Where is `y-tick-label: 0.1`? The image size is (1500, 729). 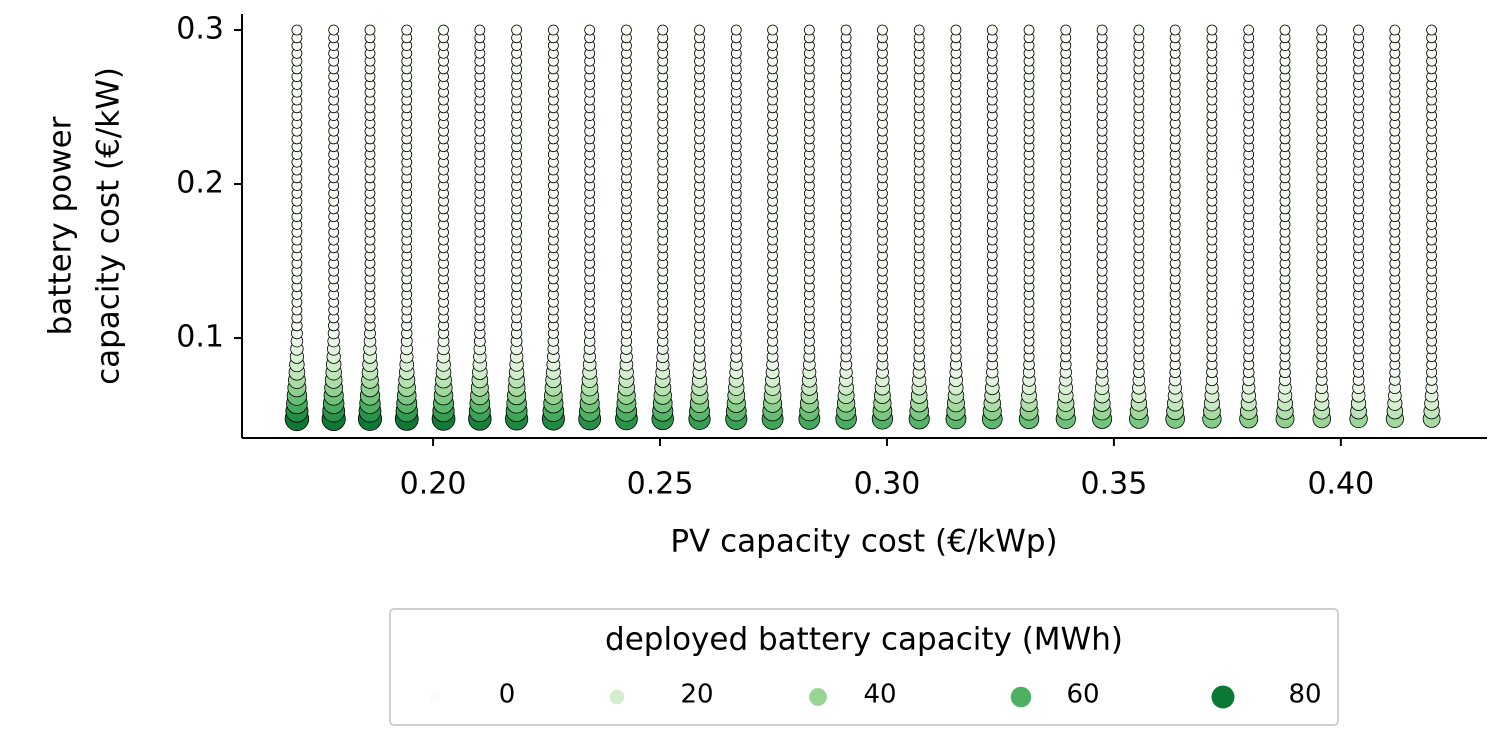
y-tick-label: 0.1 is located at coordinates (200, 337).